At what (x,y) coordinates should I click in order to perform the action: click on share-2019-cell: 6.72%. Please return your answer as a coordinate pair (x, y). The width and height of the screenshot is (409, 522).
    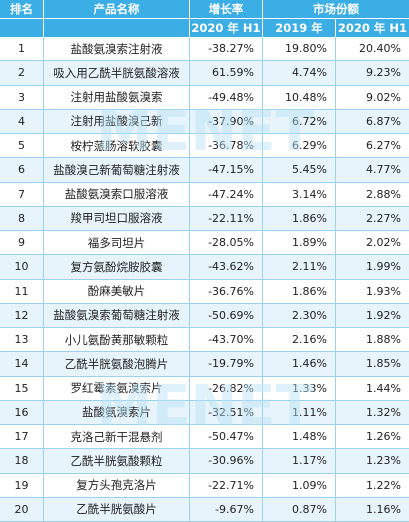
    Looking at the image, I should click on (299, 121).